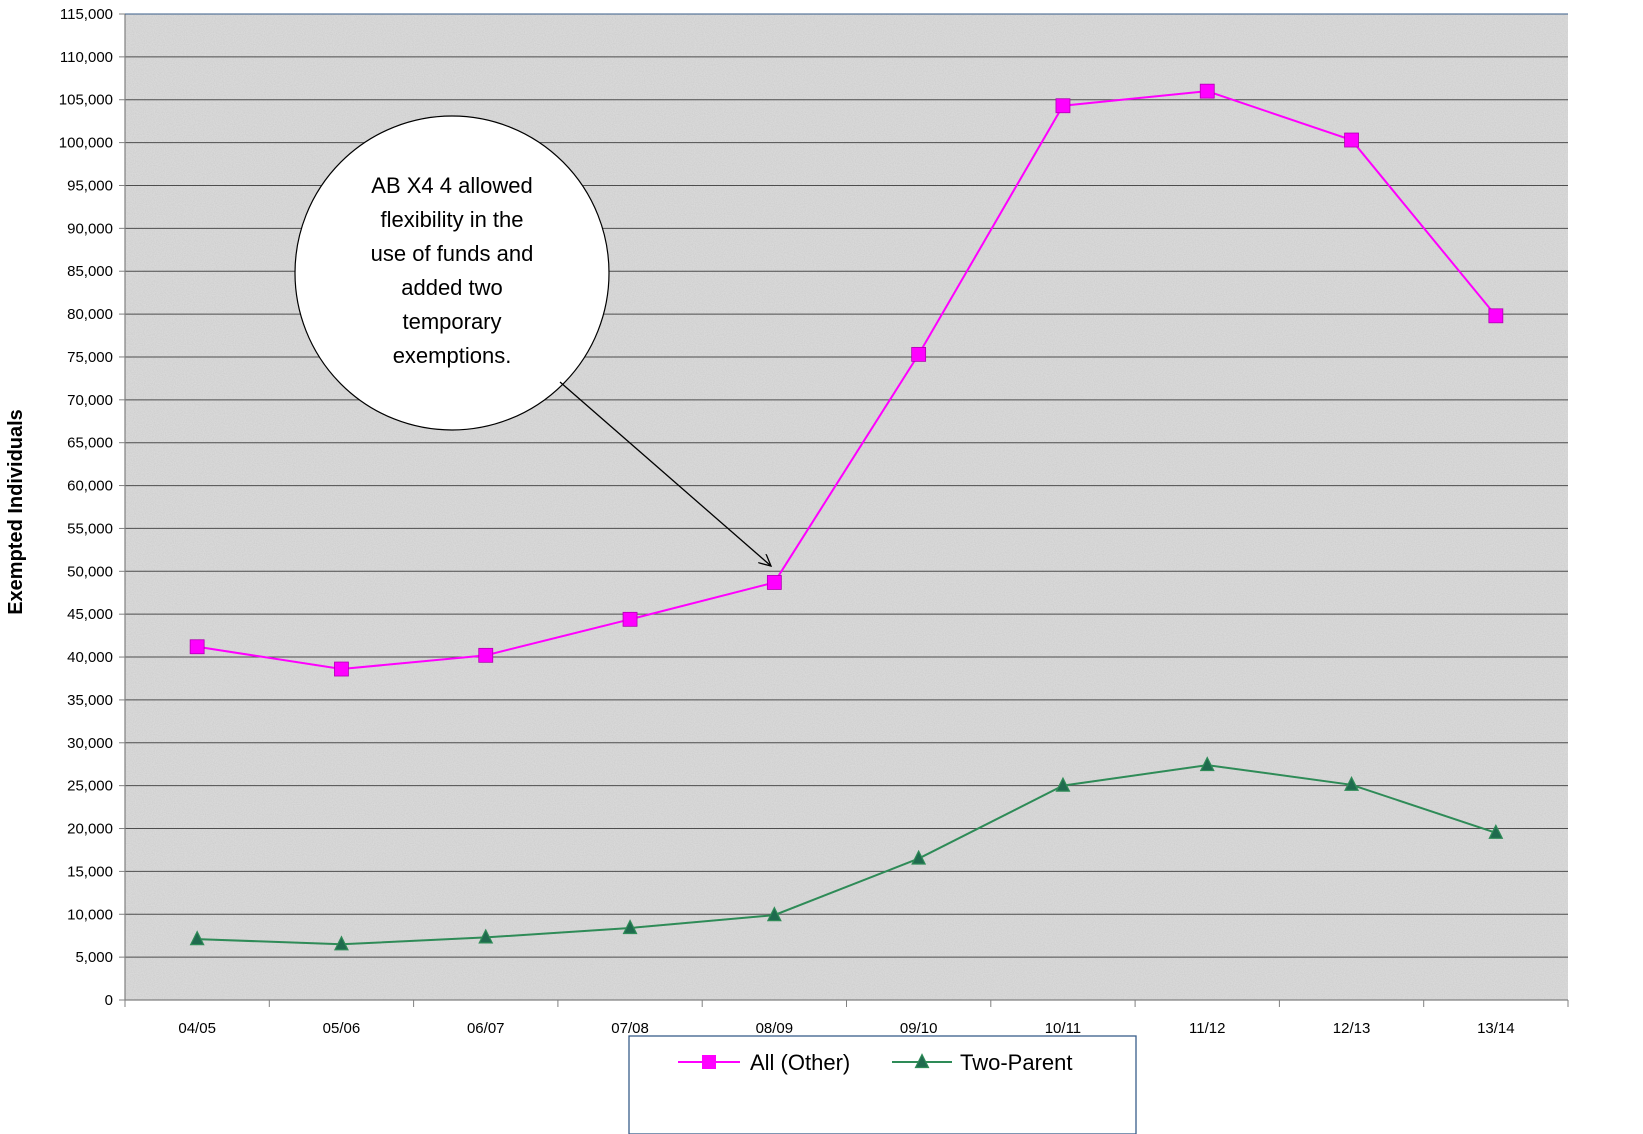 Image resolution: width=1643 pixels, height=1134 pixels. What do you see at coordinates (1352, 1028) in the screenshot?
I see `x-tick-label: 12/13` at bounding box center [1352, 1028].